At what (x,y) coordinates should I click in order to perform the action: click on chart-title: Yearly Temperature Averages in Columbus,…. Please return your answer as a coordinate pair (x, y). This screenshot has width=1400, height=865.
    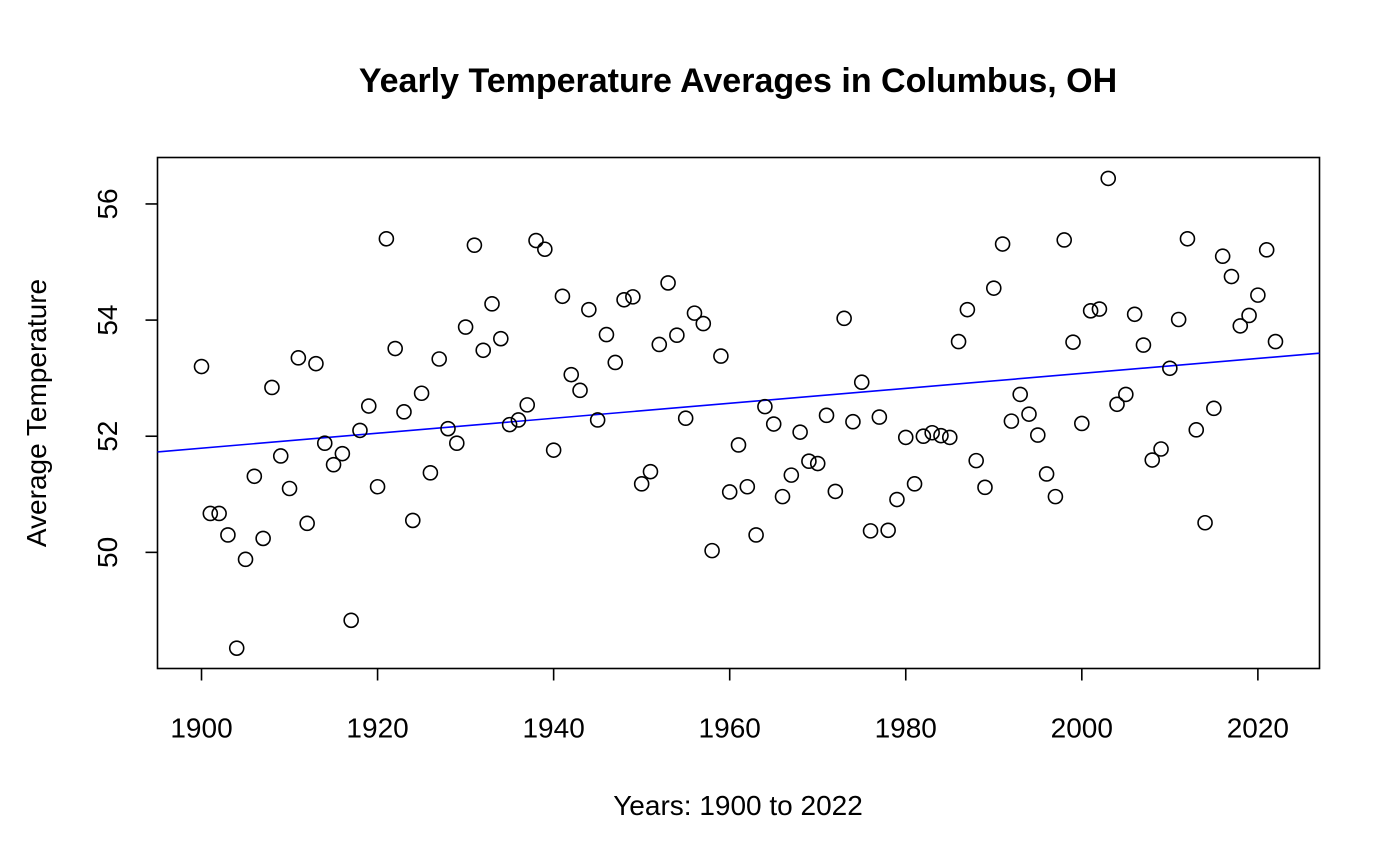
    Looking at the image, I should click on (738, 81).